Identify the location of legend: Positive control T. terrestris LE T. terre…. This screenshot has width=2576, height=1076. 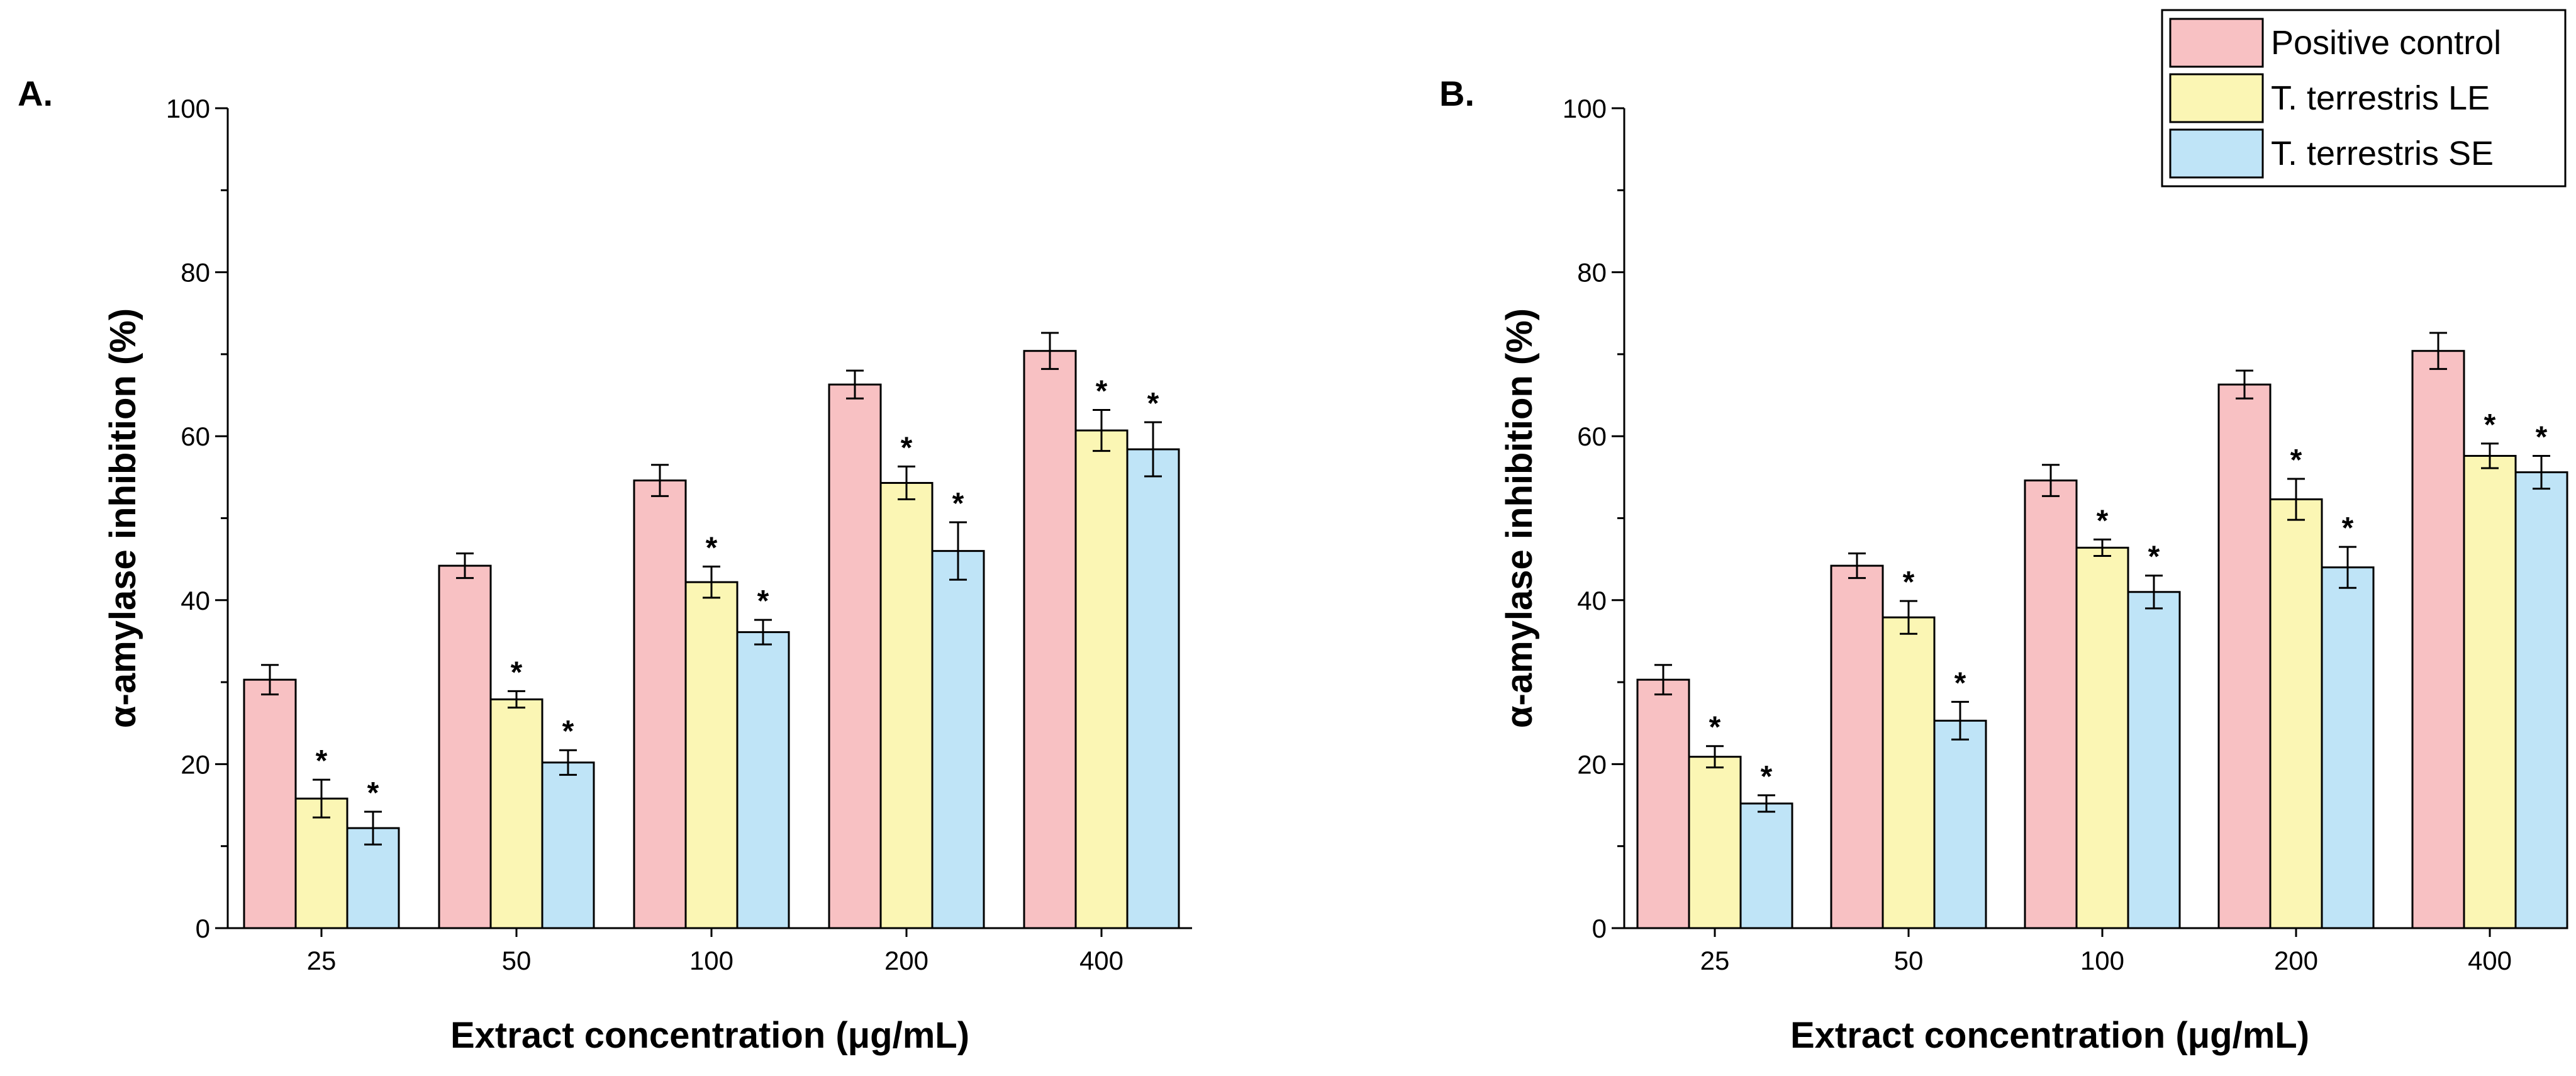
(2364, 98).